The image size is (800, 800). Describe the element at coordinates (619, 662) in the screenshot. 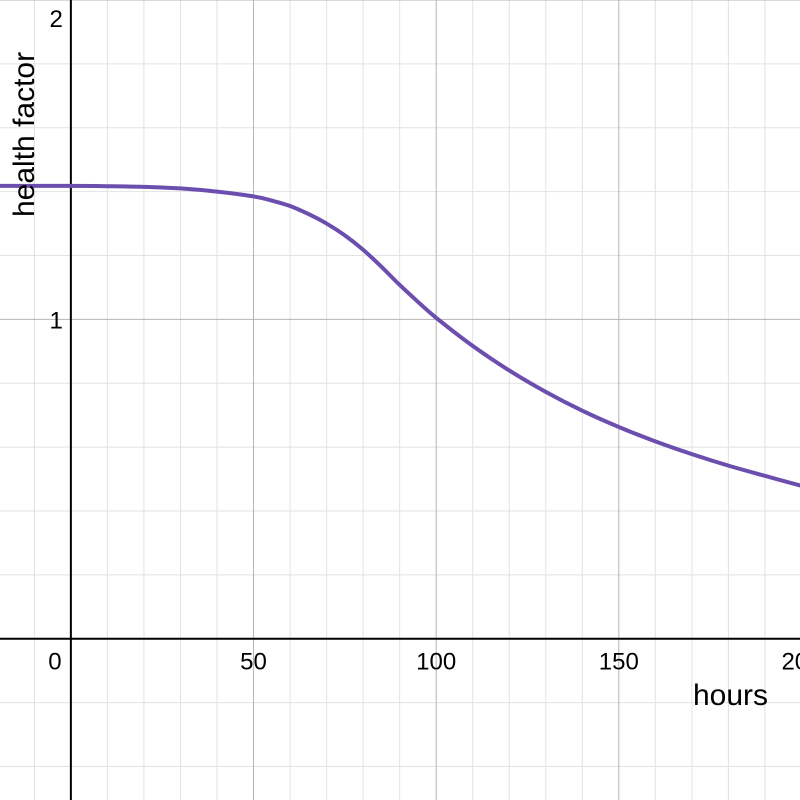

I see `x-tick-label: 150` at that location.